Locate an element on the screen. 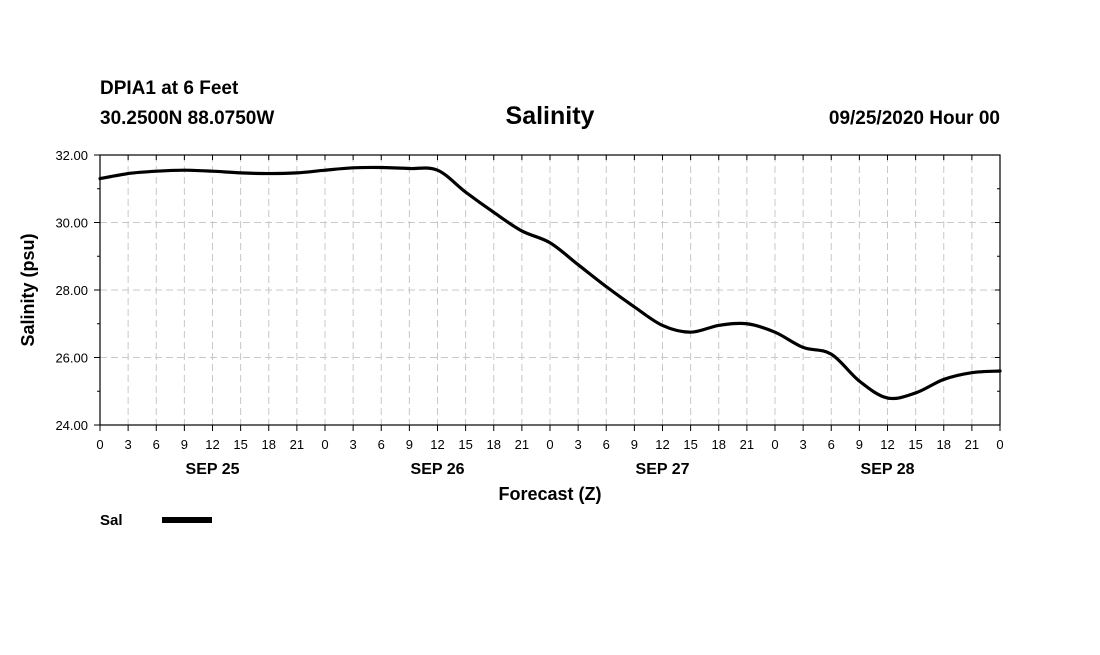 This screenshot has width=1100, height=655. day-label: SEP 28 is located at coordinates (888, 469).